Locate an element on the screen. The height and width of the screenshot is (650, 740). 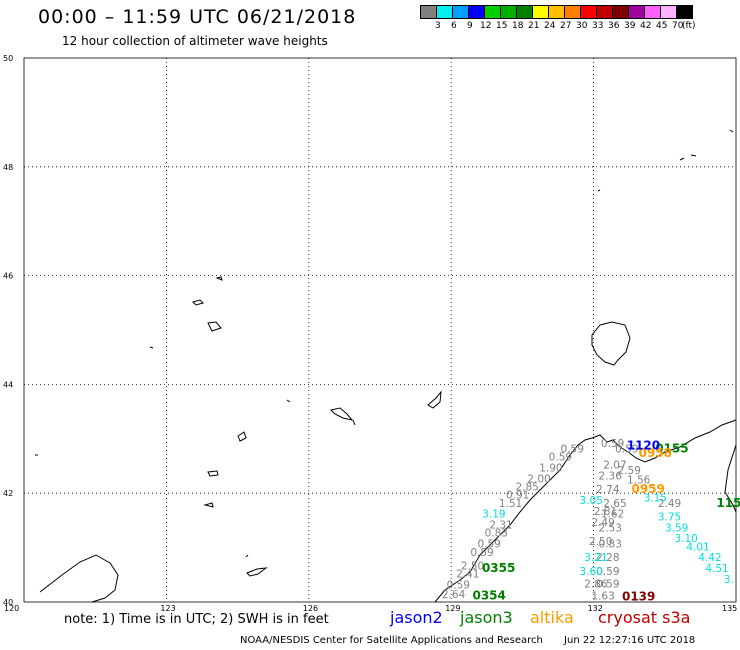
wave-height-value: 2.49 is located at coordinates (669, 504).